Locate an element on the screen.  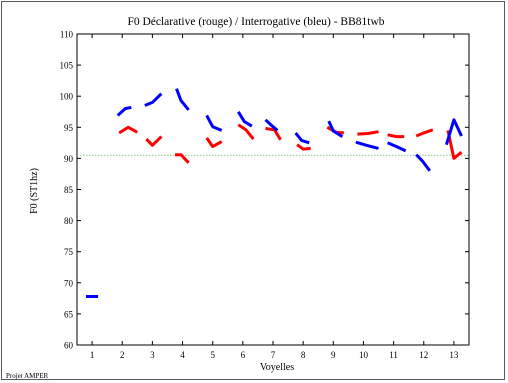
x-tick-label: 9 is located at coordinates (333, 355).